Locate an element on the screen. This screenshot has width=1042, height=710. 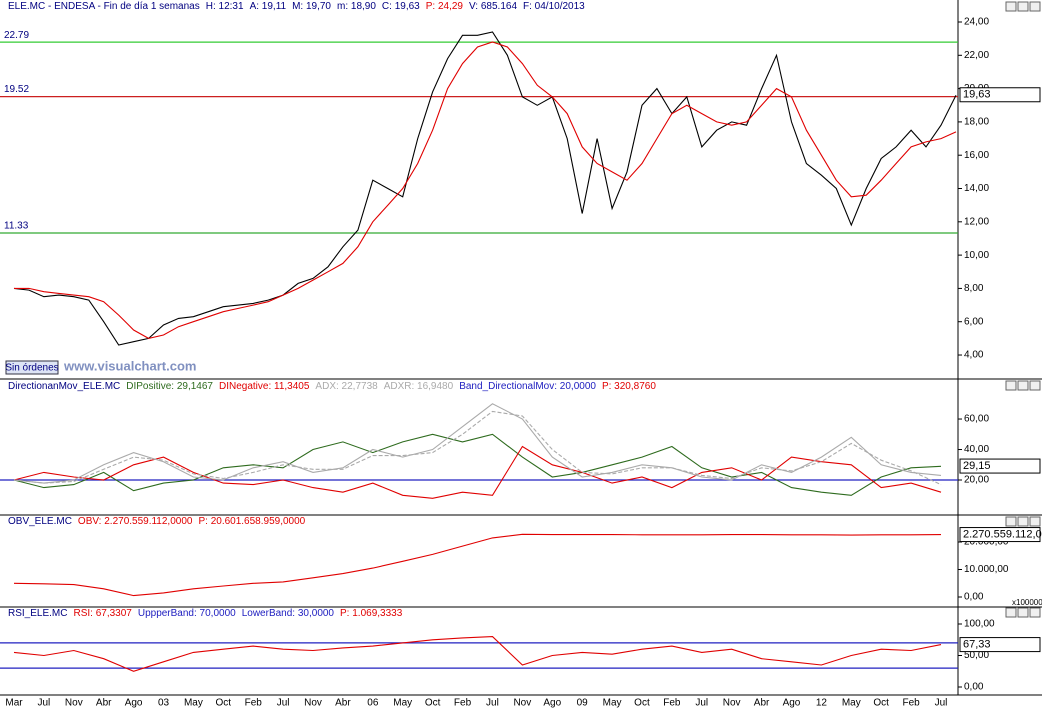
legend-entry: OBV: 2.270.559.112,0000 is located at coordinates (135, 521).